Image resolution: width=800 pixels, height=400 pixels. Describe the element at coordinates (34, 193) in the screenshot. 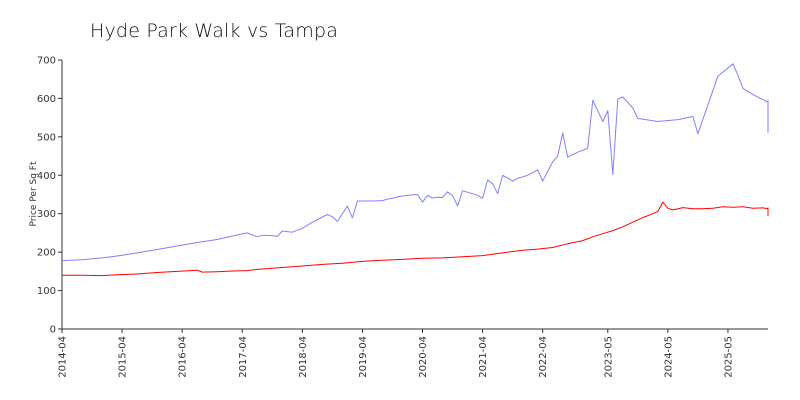

I see `y-axis-label: Price Per Sq Ft` at that location.